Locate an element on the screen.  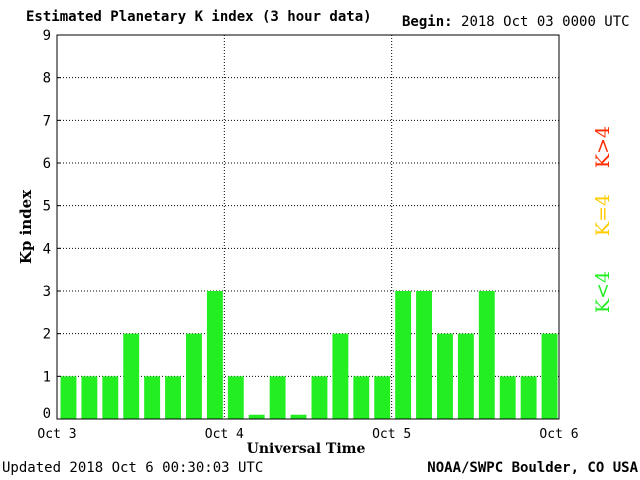
x-tick-label: Oct 3 is located at coordinates (56, 434).